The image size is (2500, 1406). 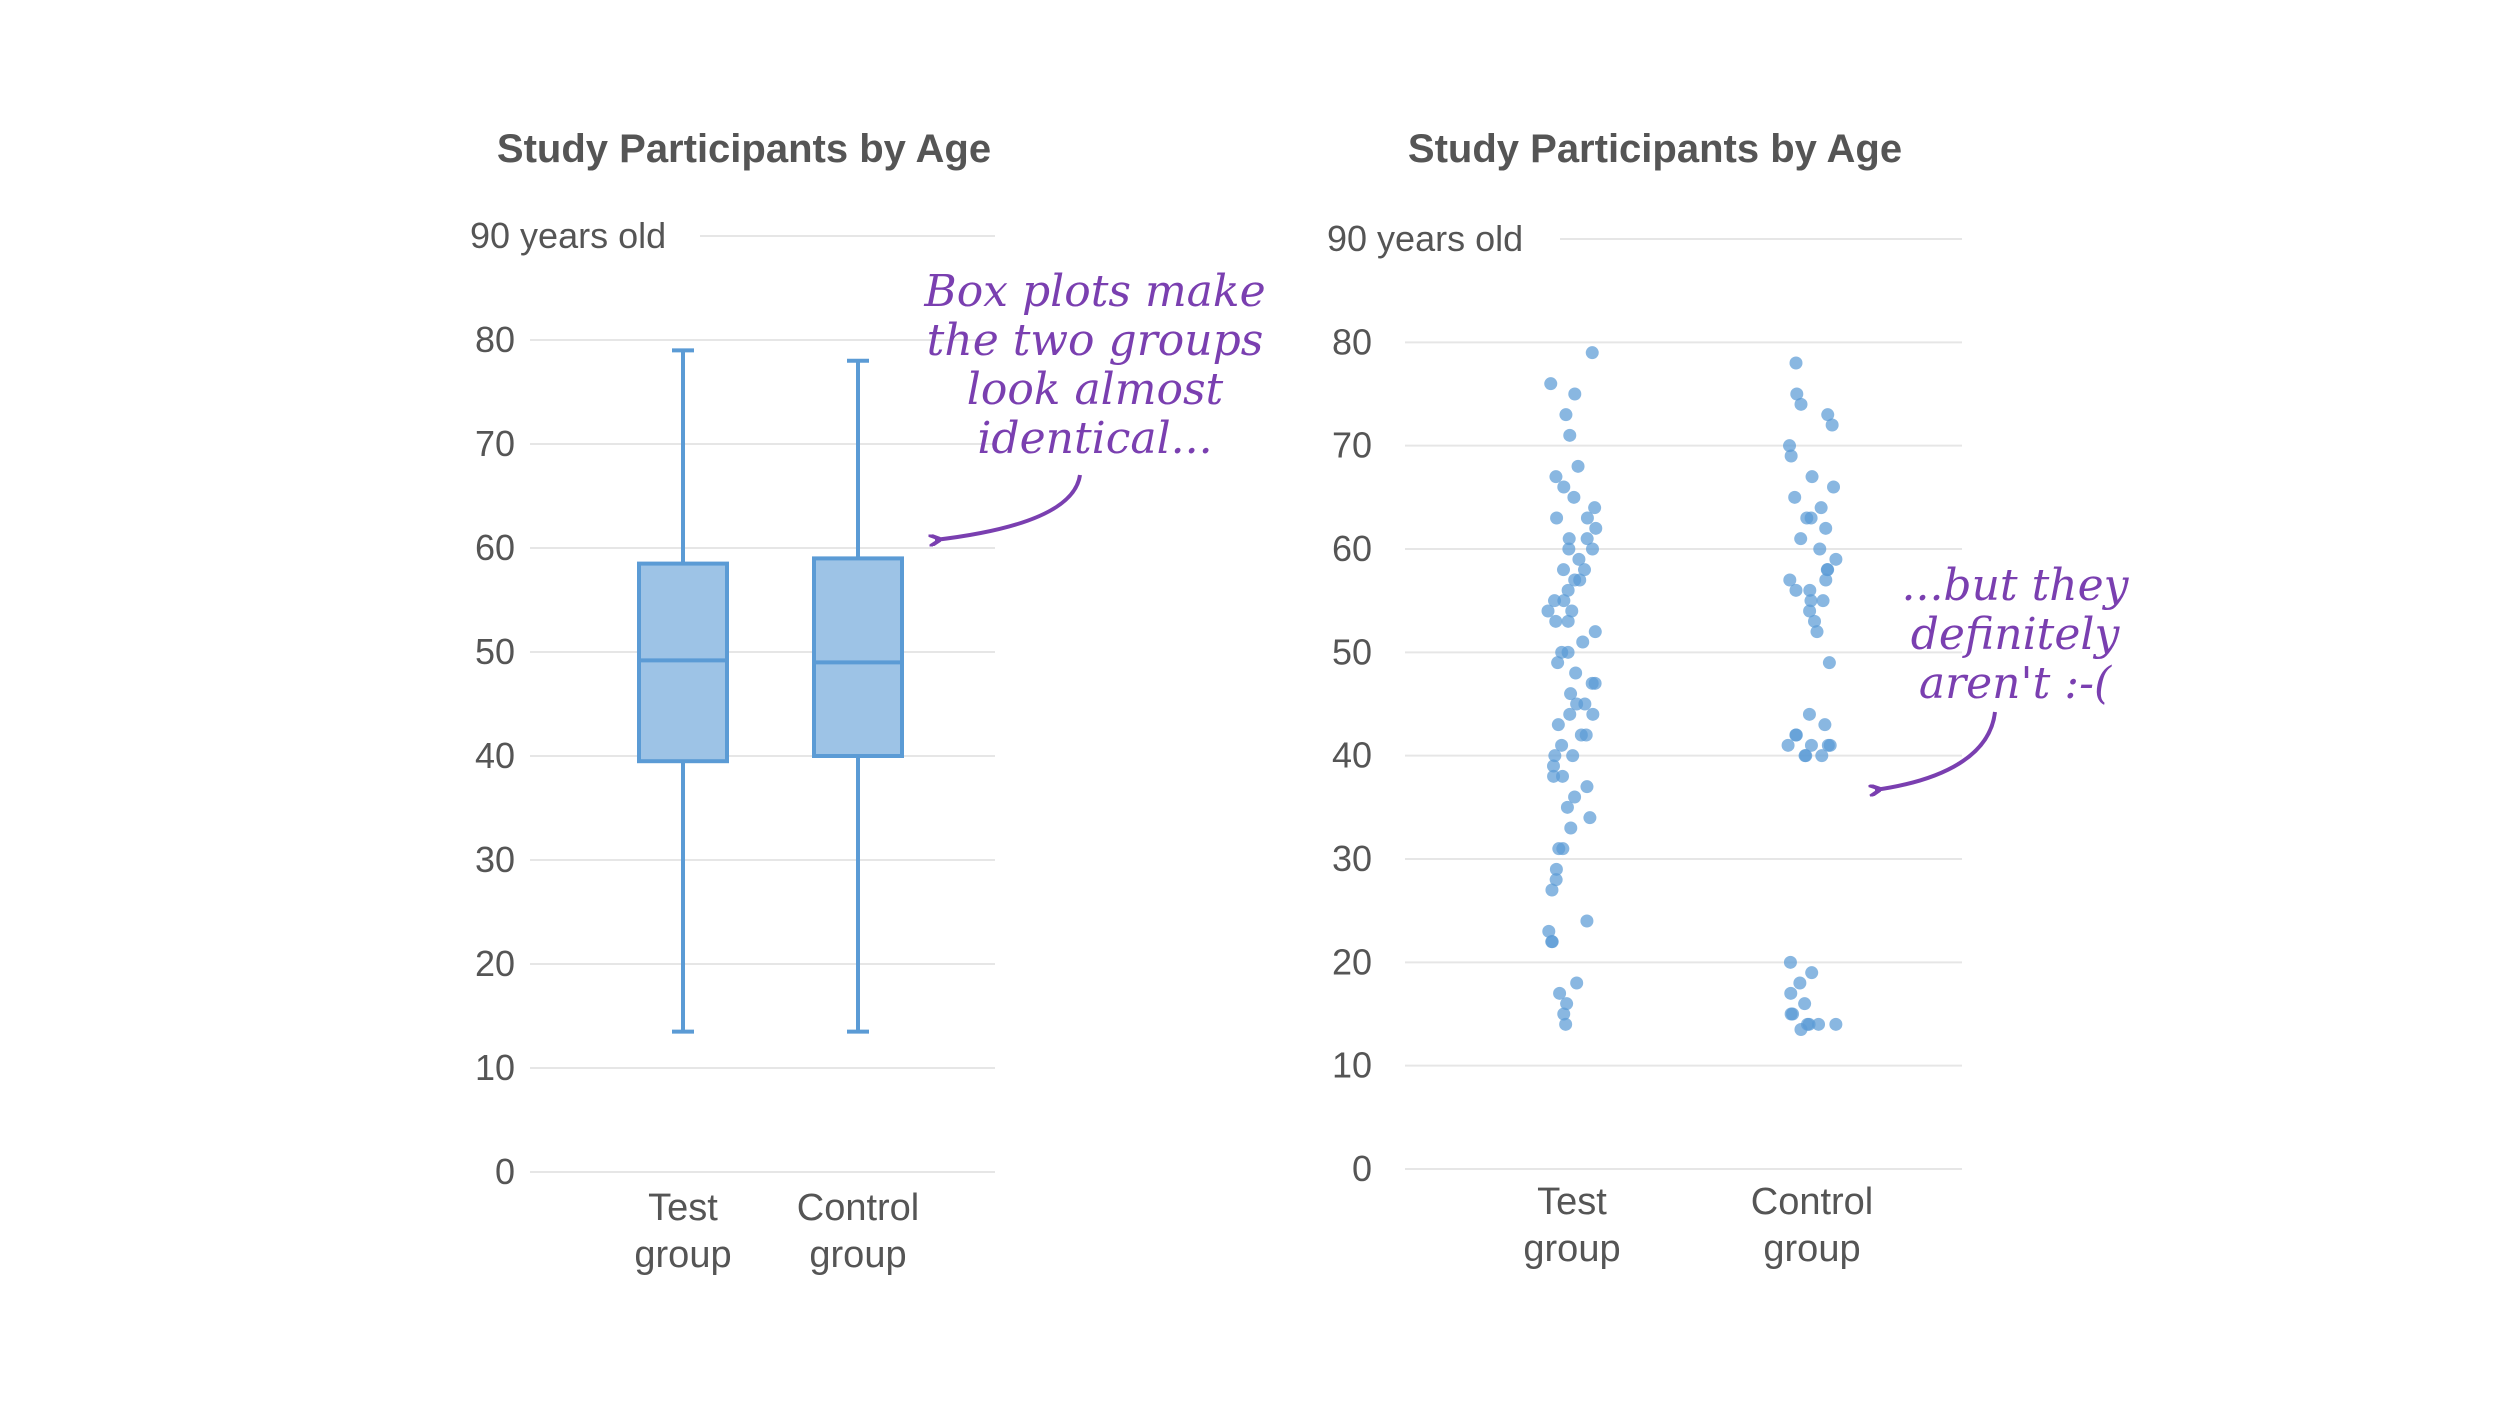 What do you see at coordinates (1692, 691) in the screenshot?
I see `strip-plot-points` at bounding box center [1692, 691].